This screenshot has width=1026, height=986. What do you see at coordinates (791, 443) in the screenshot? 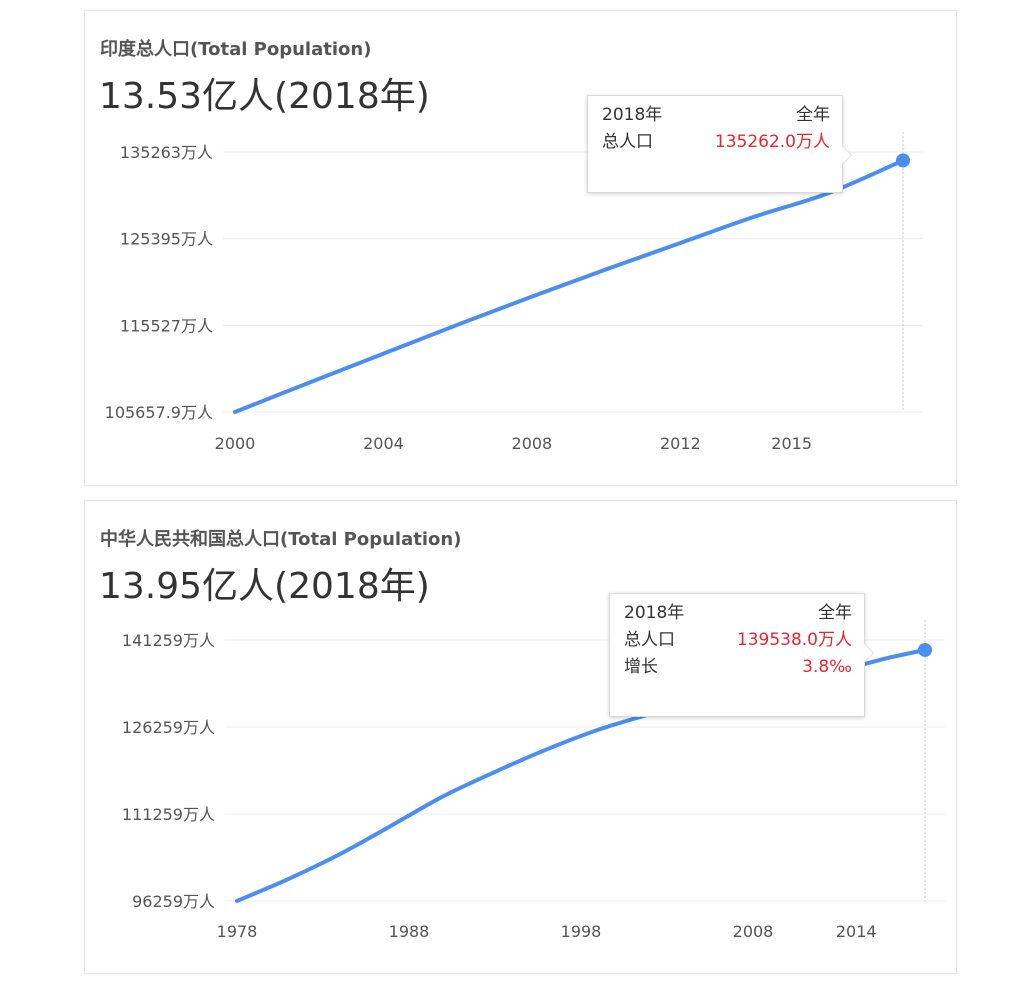
I see `x-tick-label: 2015` at bounding box center [791, 443].